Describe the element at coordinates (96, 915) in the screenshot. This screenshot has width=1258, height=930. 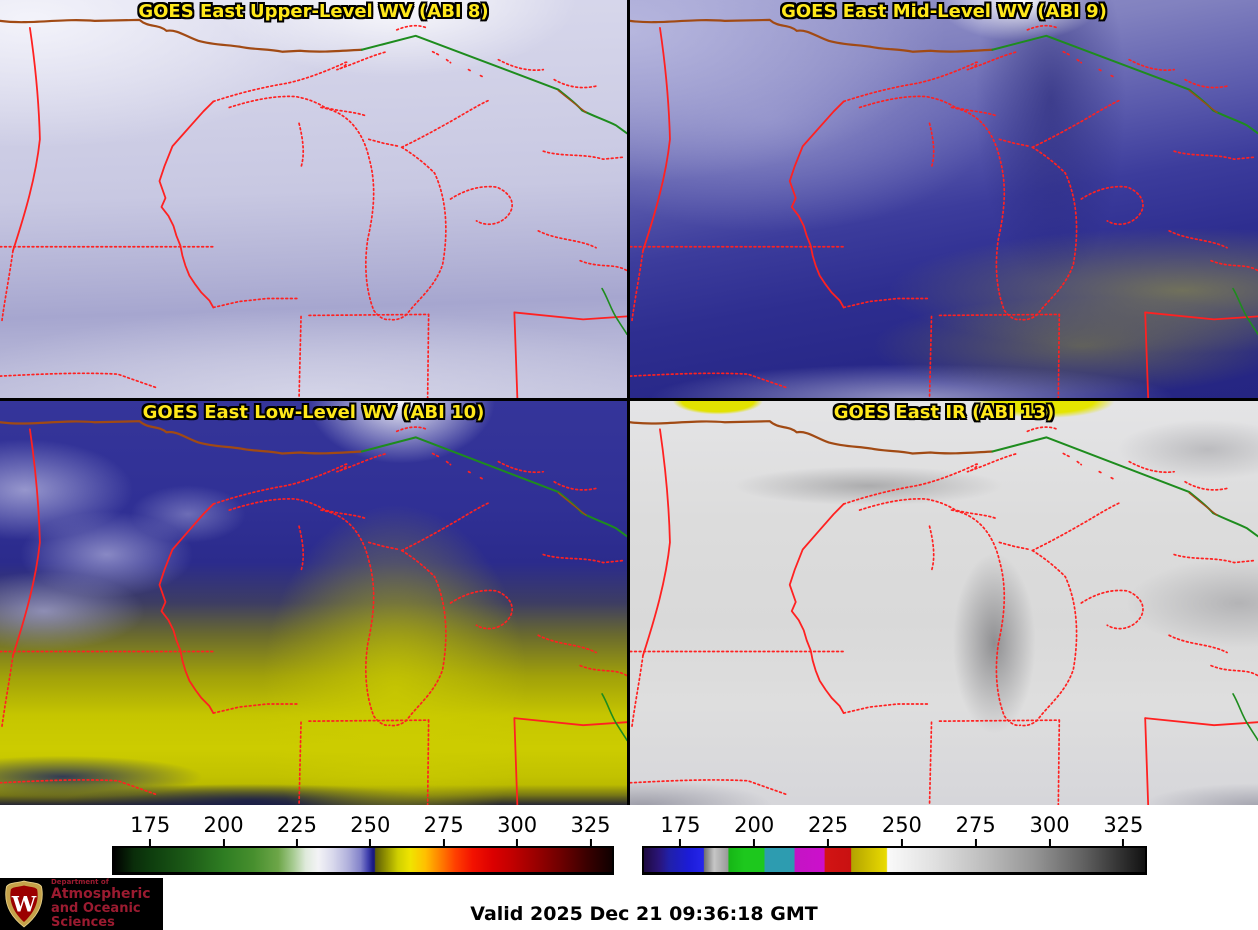
I see `logo-line2: and Oceanic Sciences` at that location.